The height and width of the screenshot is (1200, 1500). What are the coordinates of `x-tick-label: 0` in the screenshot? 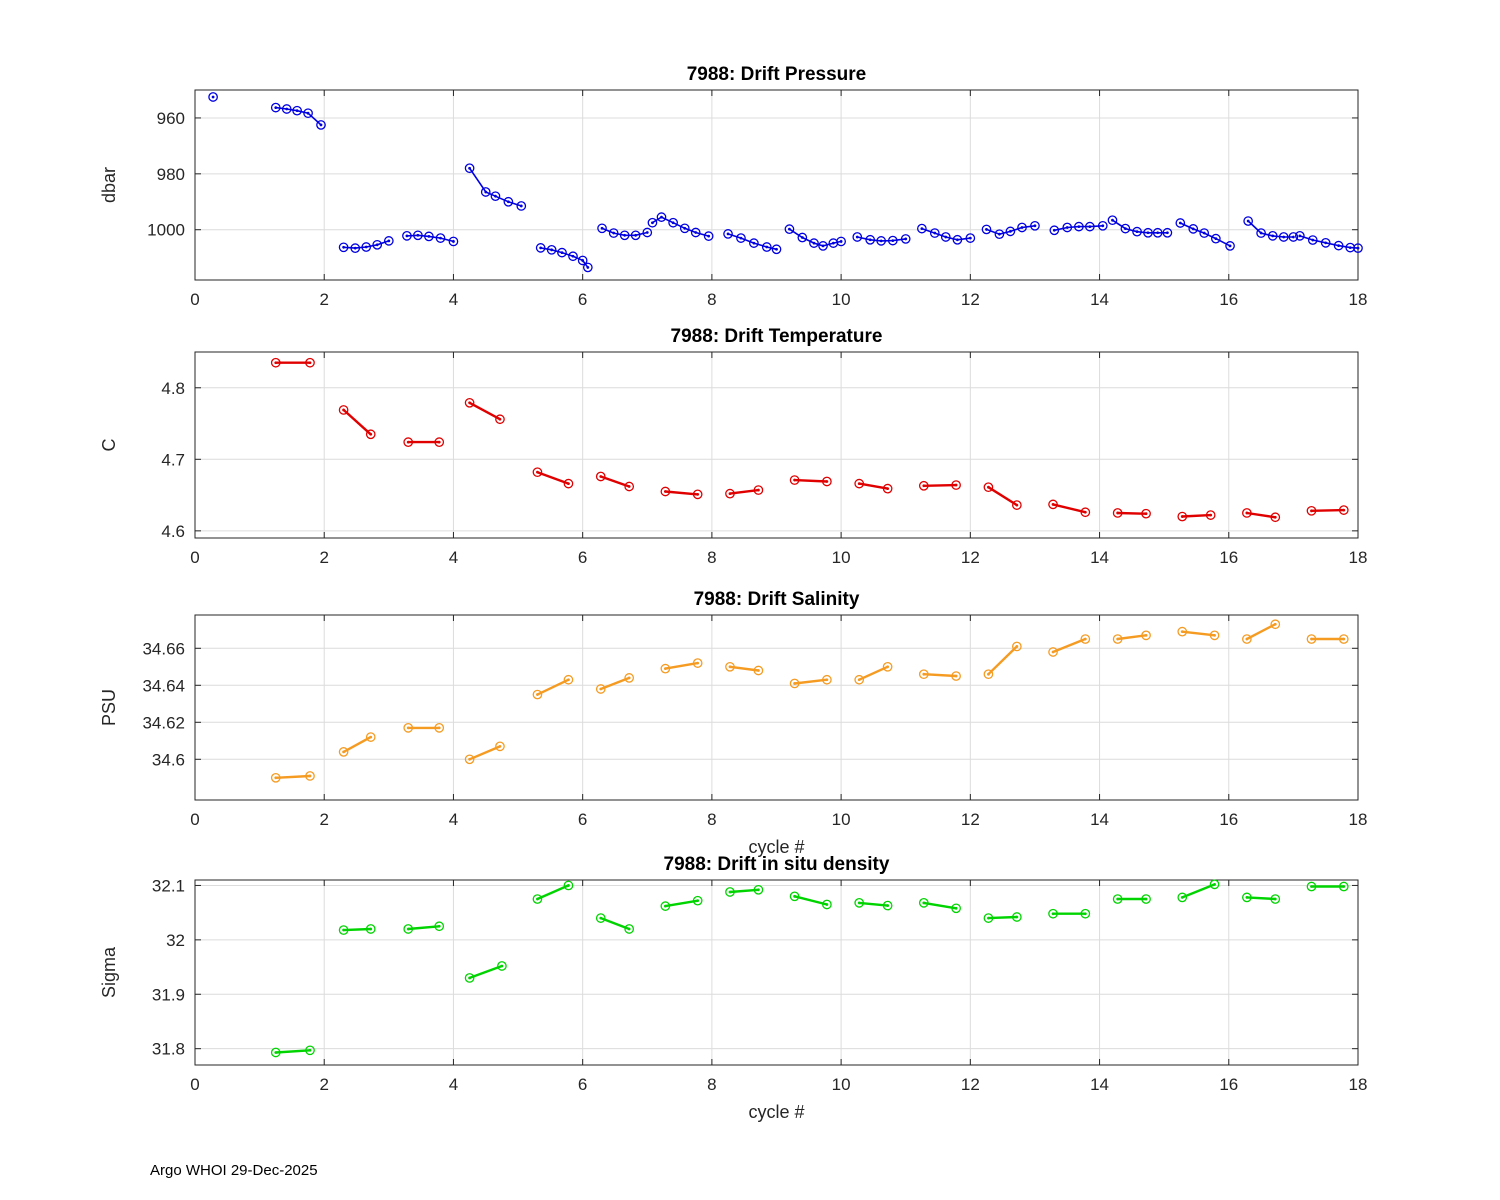 It's located at (194, 557).